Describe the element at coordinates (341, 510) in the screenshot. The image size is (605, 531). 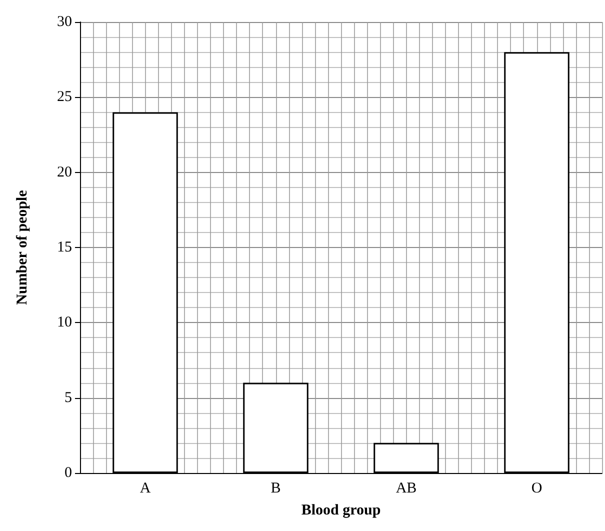
I see `x-axis-title: Blood group` at that location.